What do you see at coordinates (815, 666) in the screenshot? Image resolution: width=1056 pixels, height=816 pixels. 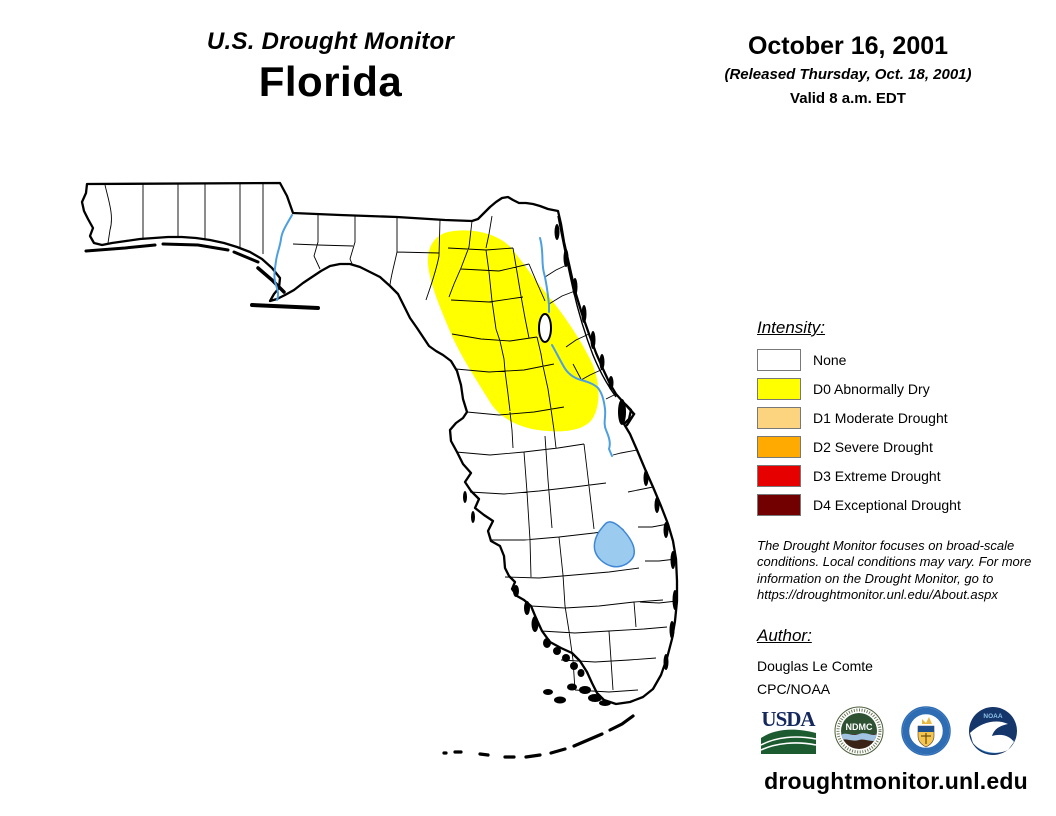 I see `author-name: Douglas Le Comte` at bounding box center [815, 666].